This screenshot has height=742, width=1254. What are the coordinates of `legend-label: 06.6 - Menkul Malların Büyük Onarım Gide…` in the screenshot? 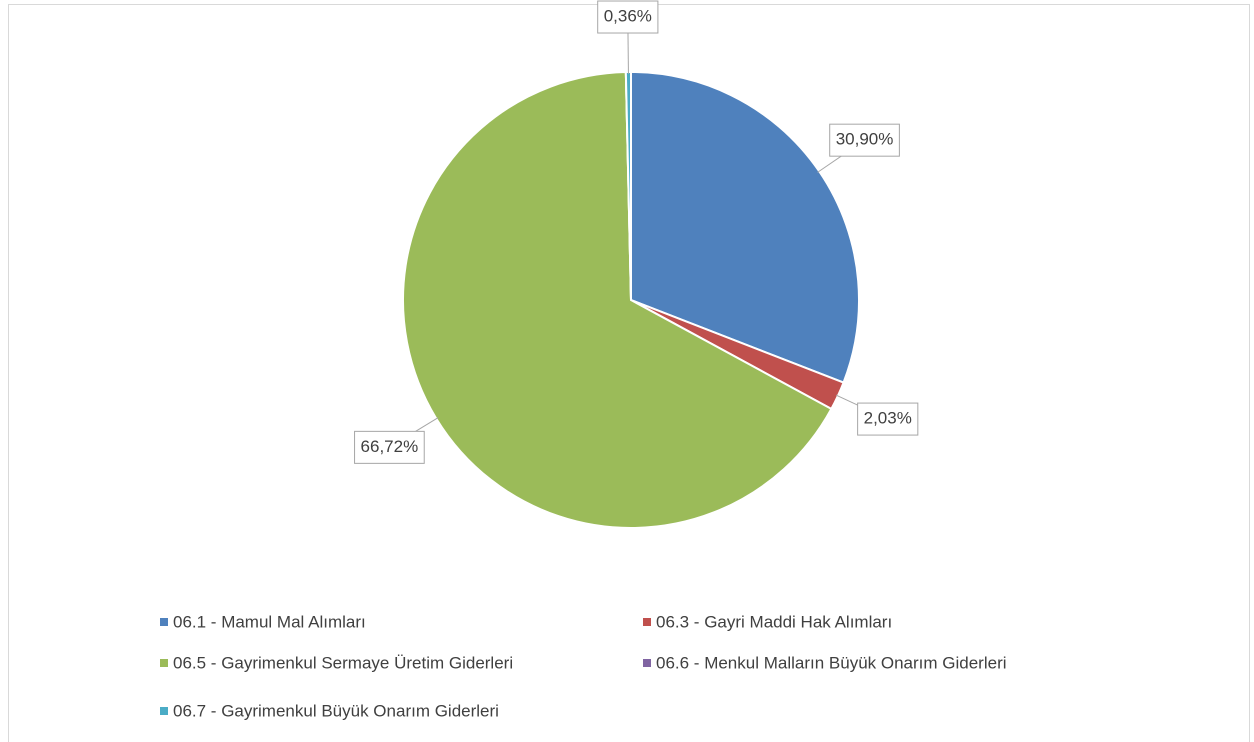 It's located at (831, 662).